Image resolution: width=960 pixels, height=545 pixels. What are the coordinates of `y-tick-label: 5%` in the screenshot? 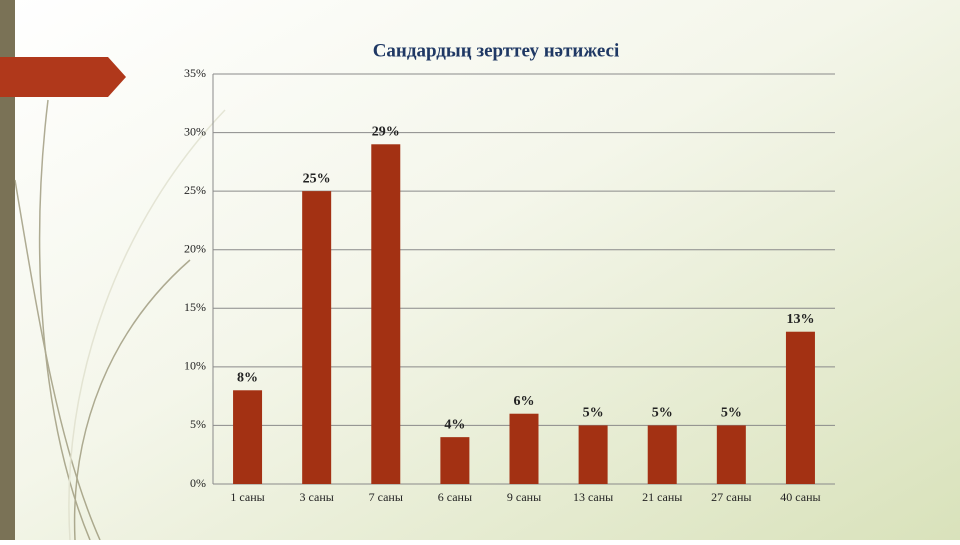 It's located at (198, 424).